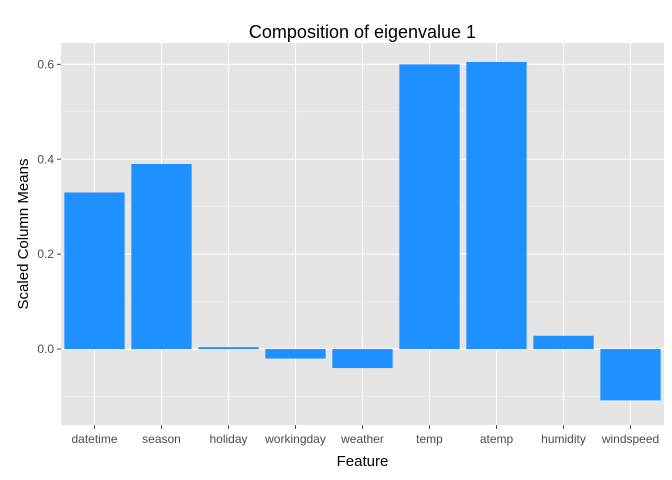 The height and width of the screenshot is (480, 672). What do you see at coordinates (228, 439) in the screenshot?
I see `x-tick-label: holiday` at bounding box center [228, 439].